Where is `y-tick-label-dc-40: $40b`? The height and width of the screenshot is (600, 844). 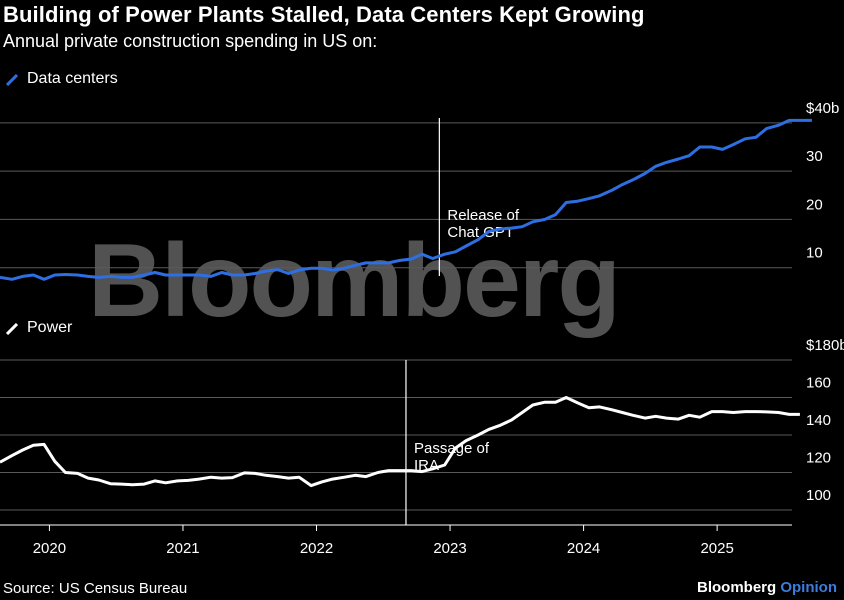
y-tick-label-dc-40: $40b is located at coordinates (822, 108).